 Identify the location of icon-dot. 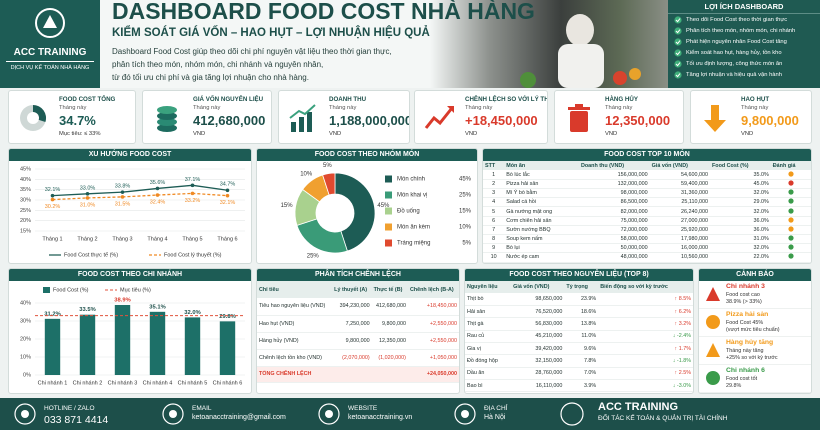
(25, 414).